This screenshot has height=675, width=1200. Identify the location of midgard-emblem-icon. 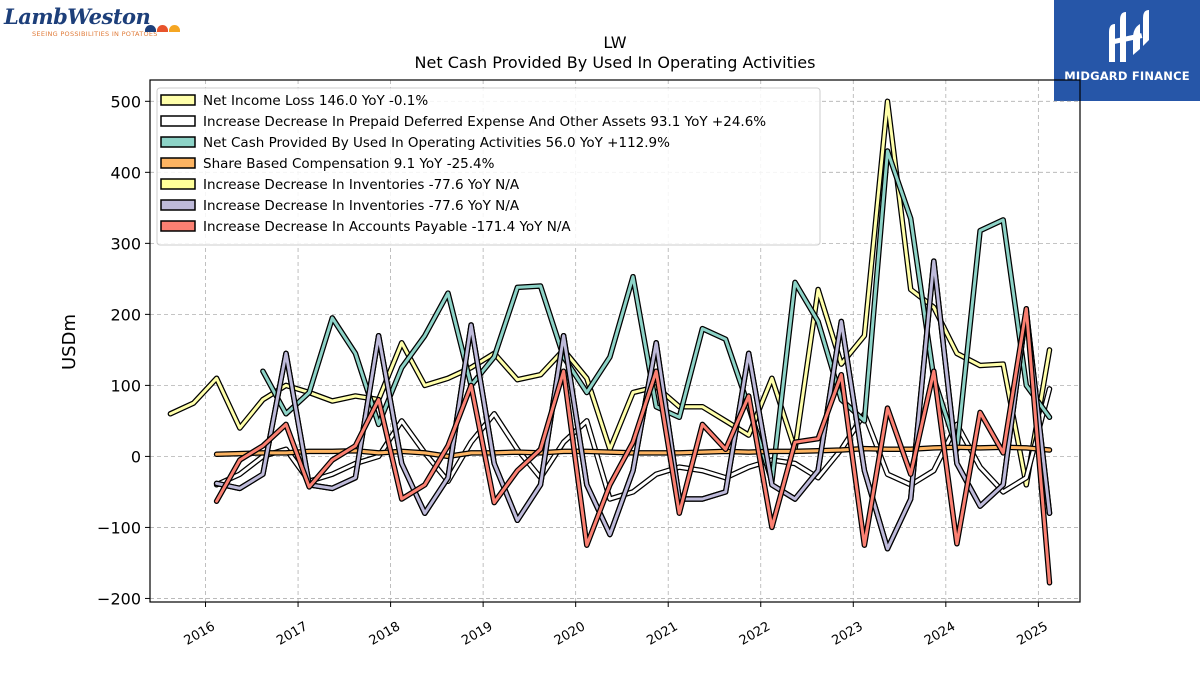
(1129, 36).